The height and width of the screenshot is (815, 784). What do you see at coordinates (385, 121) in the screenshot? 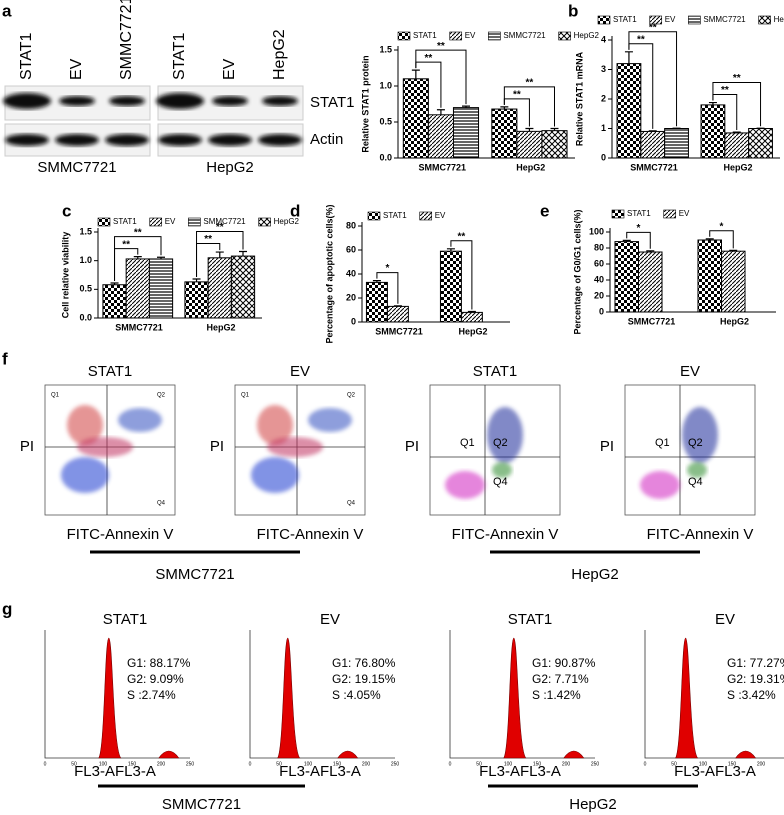
I see `y-tick-label: 0.5` at bounding box center [385, 121].